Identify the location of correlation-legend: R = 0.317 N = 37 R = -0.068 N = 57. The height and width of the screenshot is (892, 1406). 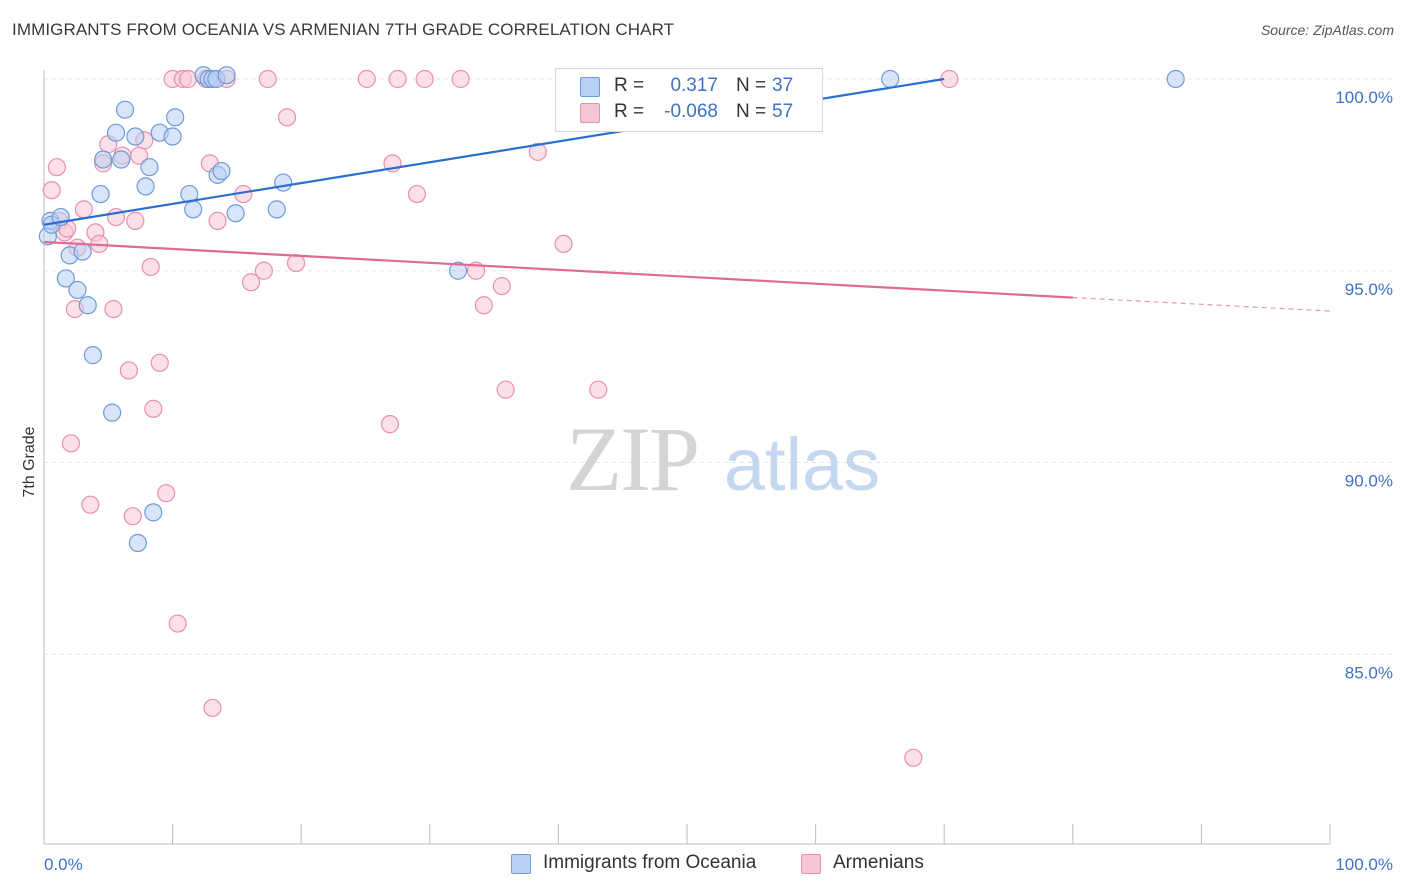
(689, 100).